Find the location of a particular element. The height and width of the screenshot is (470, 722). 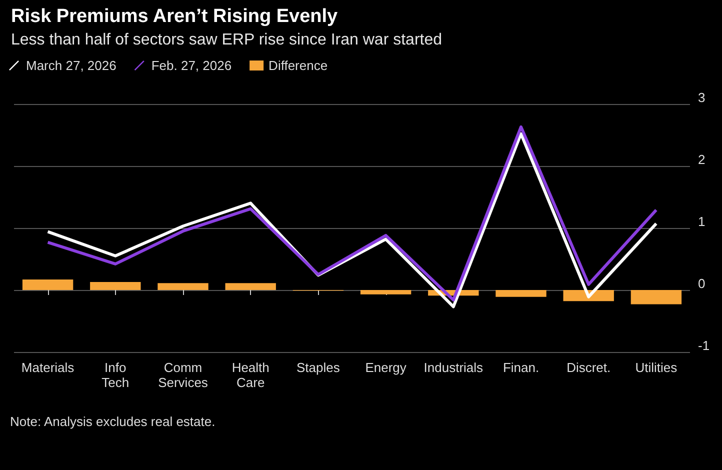

x-tick-label: Health Care is located at coordinates (251, 375).